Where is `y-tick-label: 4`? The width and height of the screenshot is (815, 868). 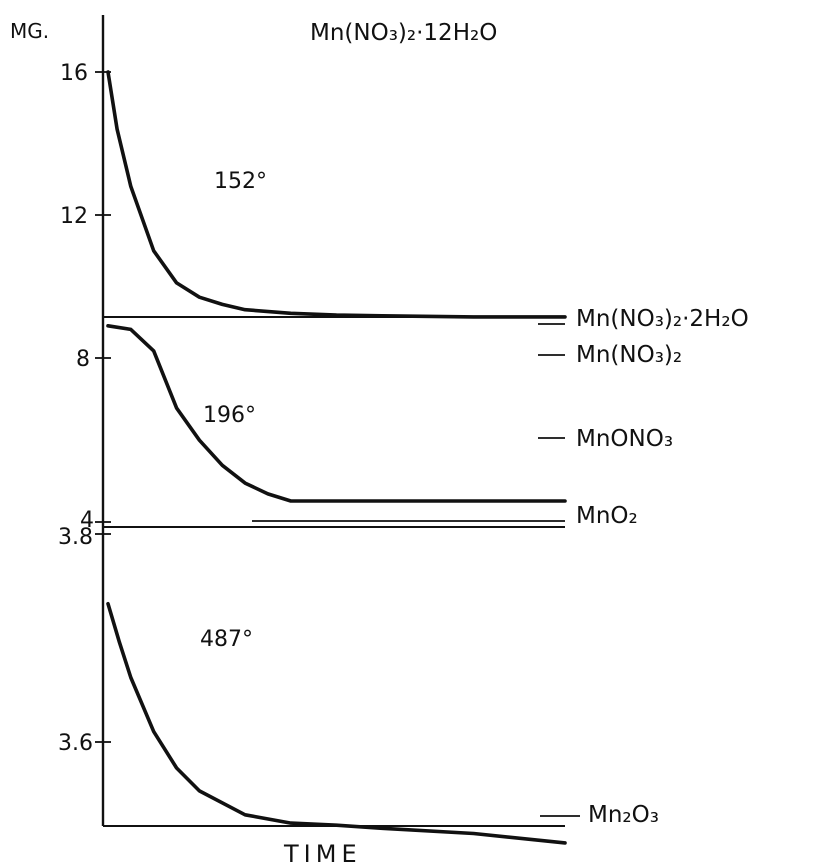 y-tick-label: 4 is located at coordinates (87, 520).